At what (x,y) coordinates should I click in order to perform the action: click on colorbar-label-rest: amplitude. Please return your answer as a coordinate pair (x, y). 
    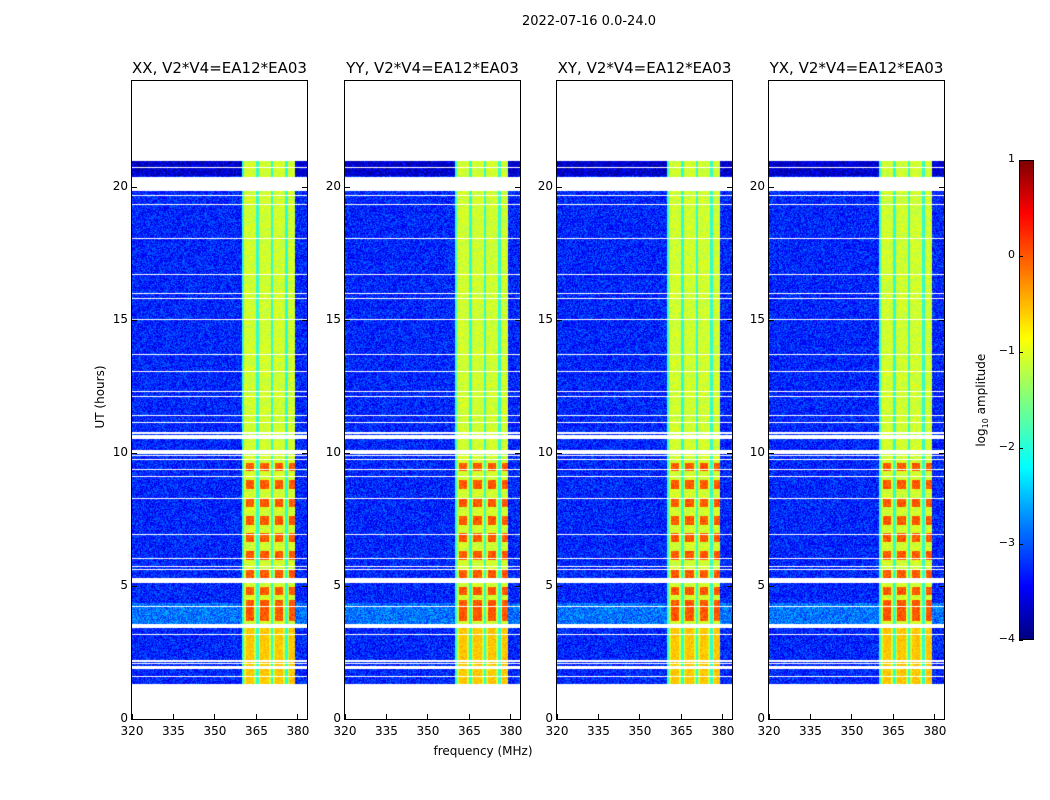
    Looking at the image, I should click on (980, 386).